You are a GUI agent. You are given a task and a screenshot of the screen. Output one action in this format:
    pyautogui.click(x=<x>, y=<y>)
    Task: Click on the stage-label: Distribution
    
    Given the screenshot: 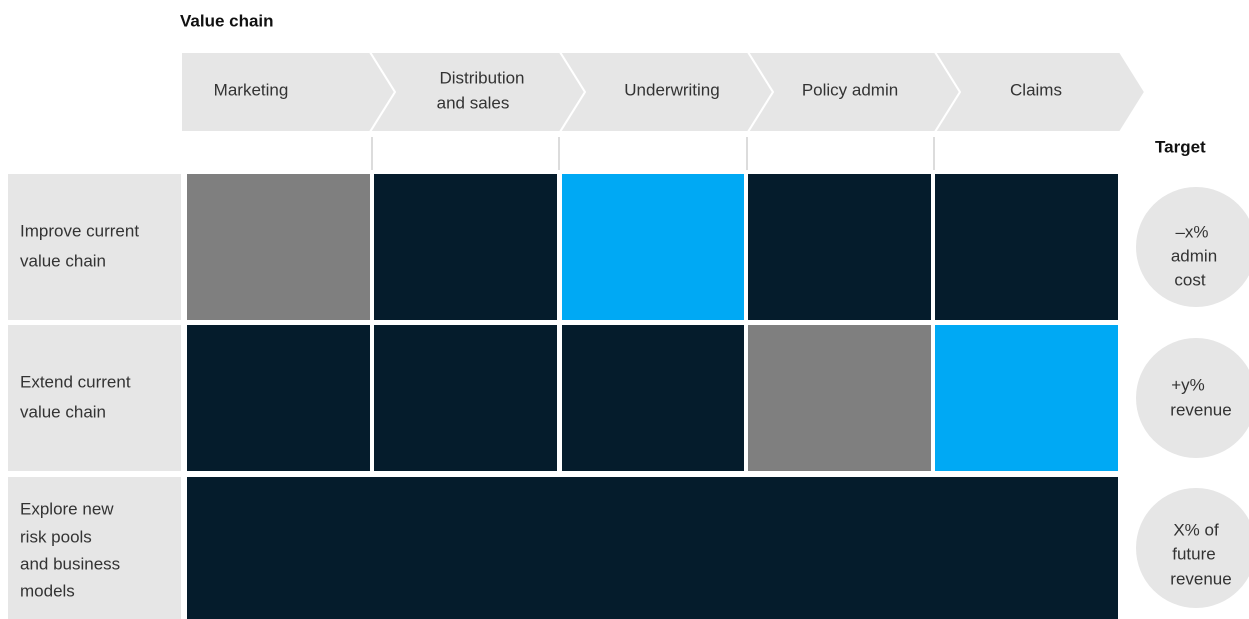 What is the action you would take?
    pyautogui.click(x=481, y=77)
    